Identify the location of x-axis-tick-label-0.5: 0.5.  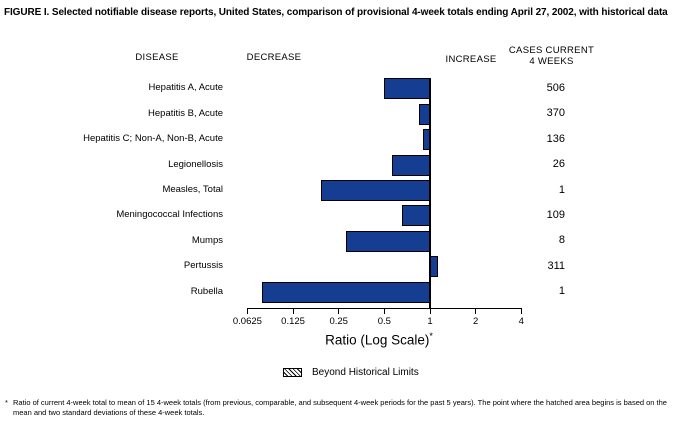
(384, 321).